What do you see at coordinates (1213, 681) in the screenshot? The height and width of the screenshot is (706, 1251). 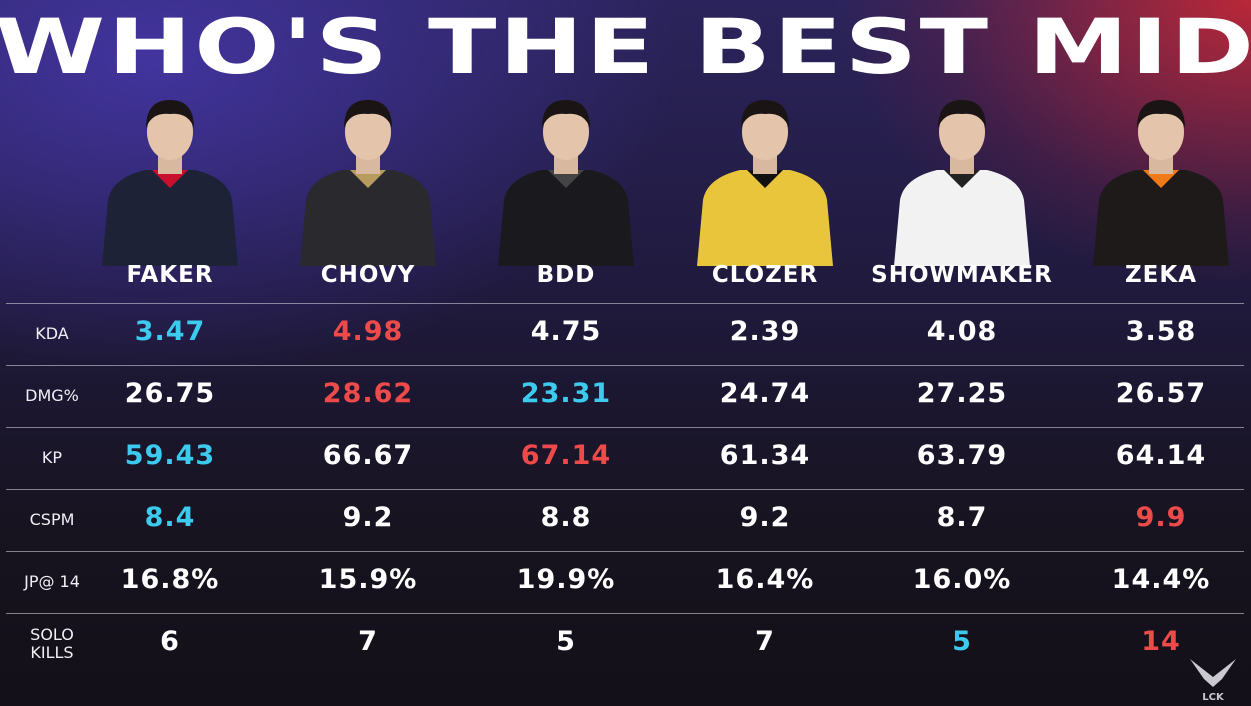 I see `lck-logo: LCK` at bounding box center [1213, 681].